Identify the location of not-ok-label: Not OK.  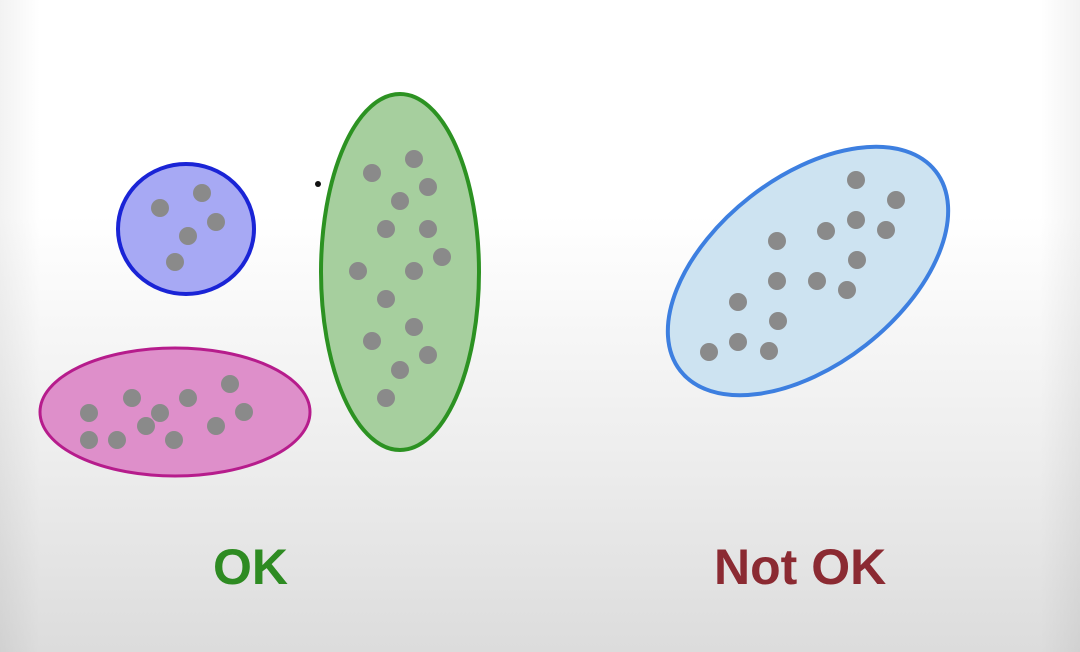
(800, 567).